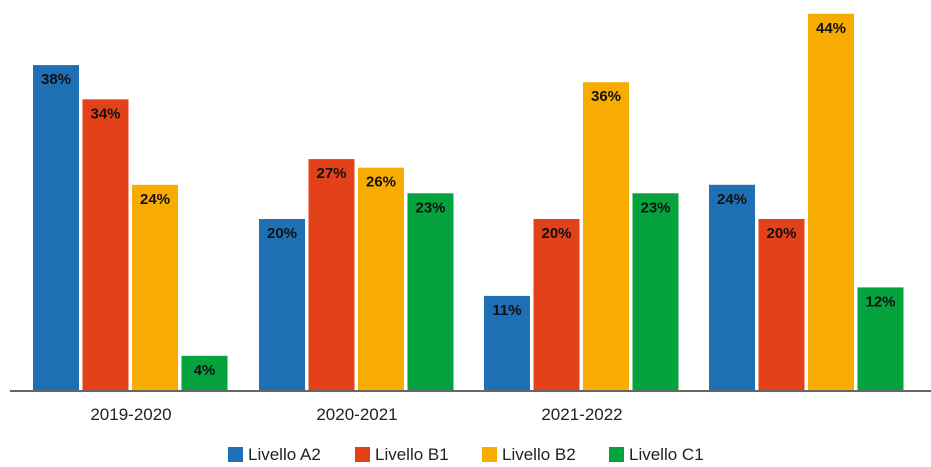  Describe the element at coordinates (539, 453) in the screenshot. I see `legend-label: Livello B2` at that location.